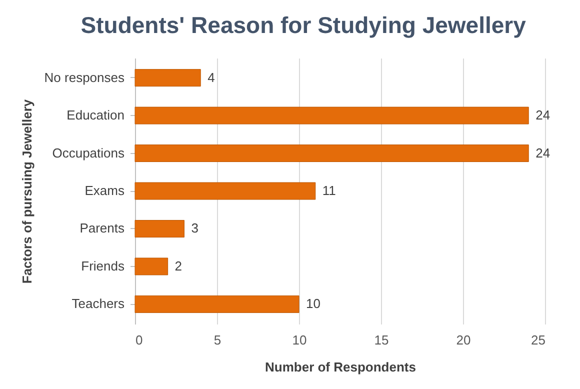 The image size is (580, 389). Describe the element at coordinates (95, 115) in the screenshot. I see `y-tick-label: Education` at that location.